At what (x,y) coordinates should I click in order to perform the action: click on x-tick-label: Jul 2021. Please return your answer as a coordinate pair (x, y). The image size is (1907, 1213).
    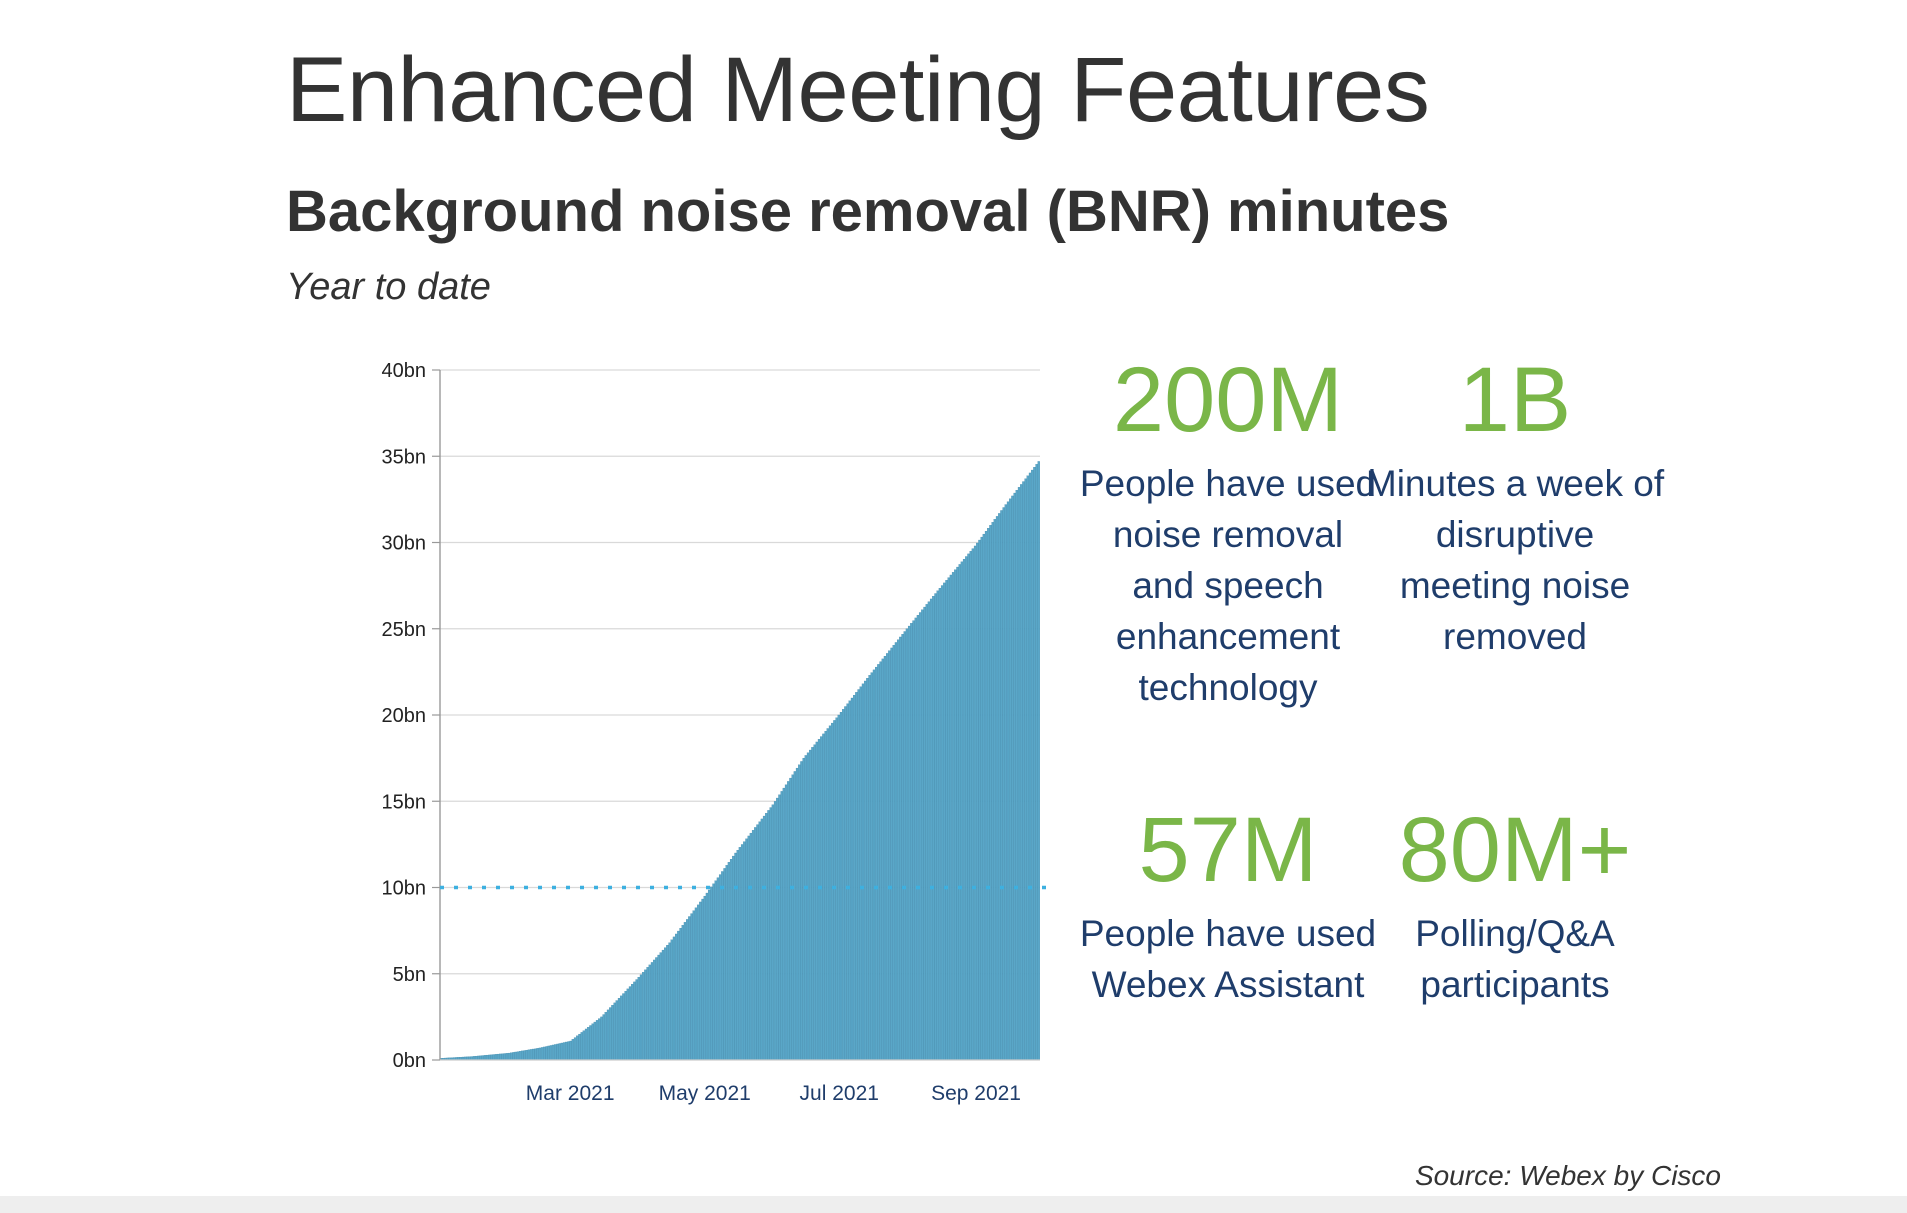
    Looking at the image, I should click on (839, 1093).